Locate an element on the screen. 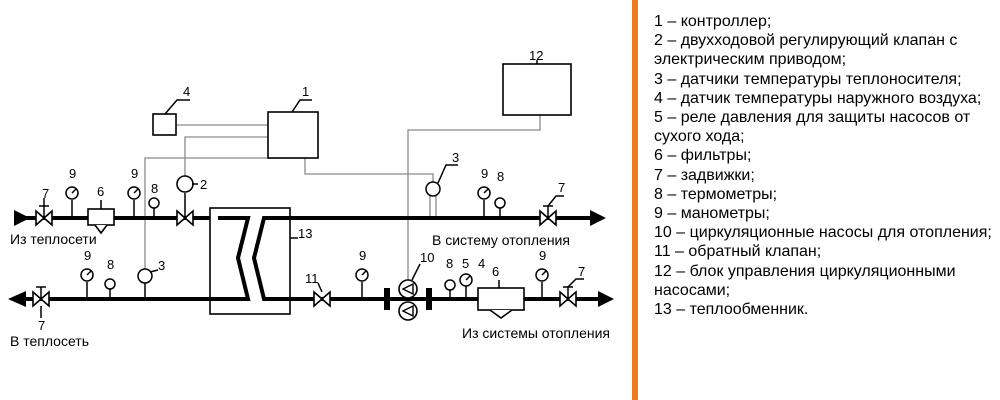 The image size is (1000, 400). orange-divider is located at coordinates (635, 200).